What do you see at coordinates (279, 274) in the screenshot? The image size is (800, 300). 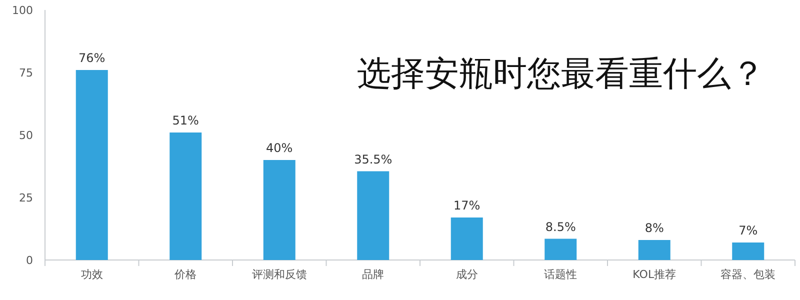 I see `x-tick-label: 评测和反馈` at bounding box center [279, 274].